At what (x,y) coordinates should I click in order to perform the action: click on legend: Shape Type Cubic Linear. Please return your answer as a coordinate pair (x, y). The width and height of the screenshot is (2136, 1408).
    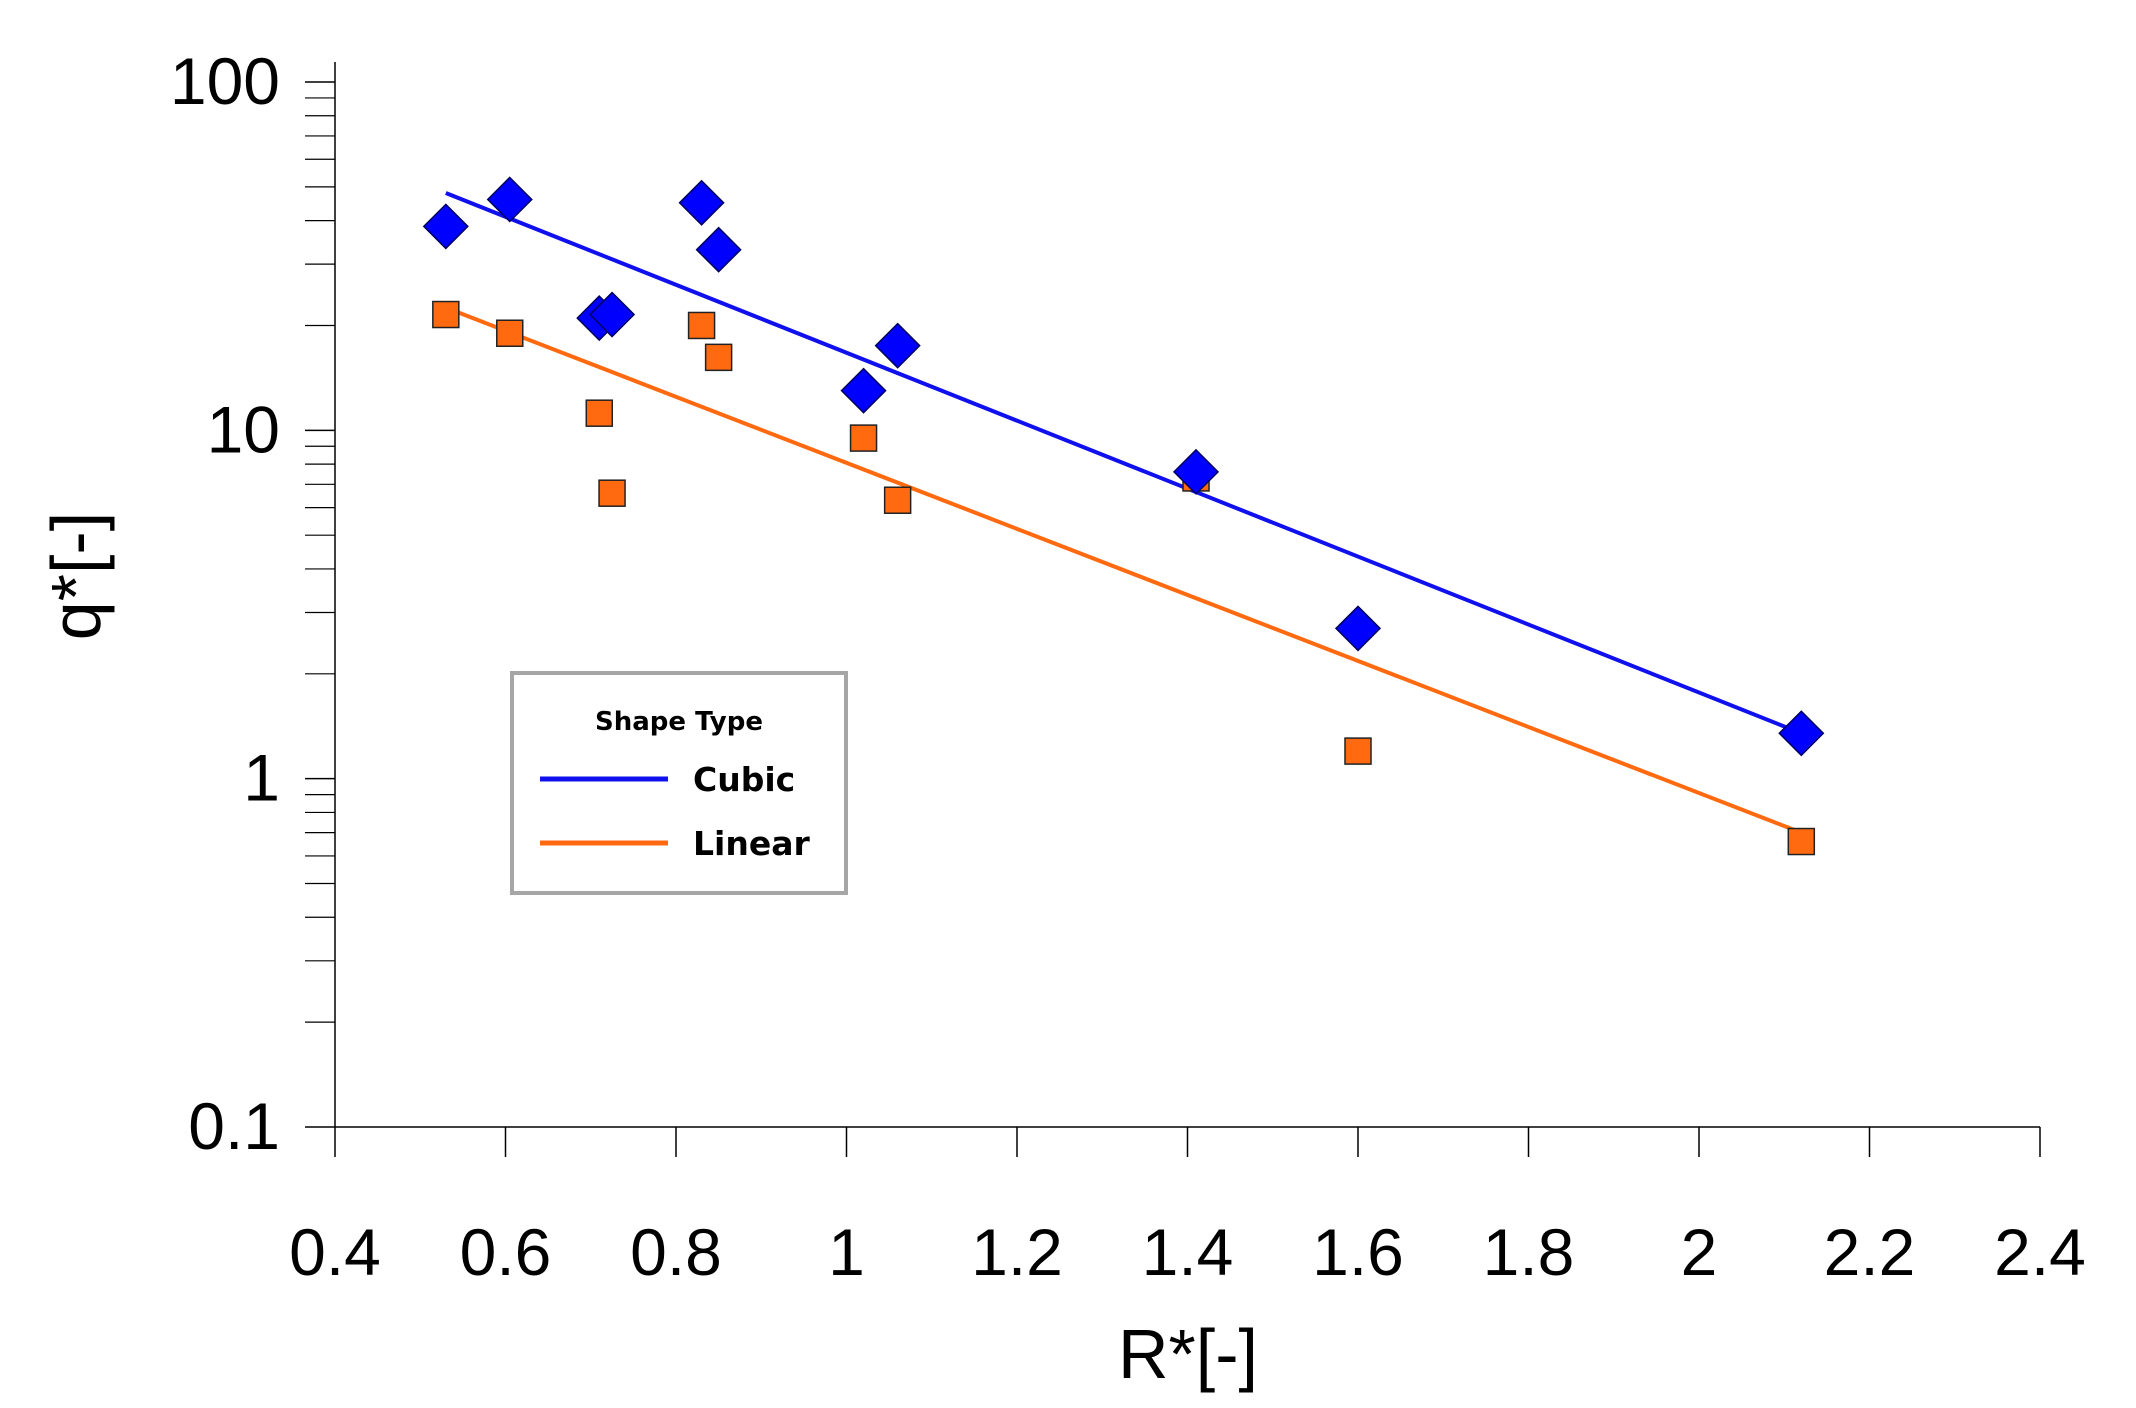
    Looking at the image, I should click on (679, 783).